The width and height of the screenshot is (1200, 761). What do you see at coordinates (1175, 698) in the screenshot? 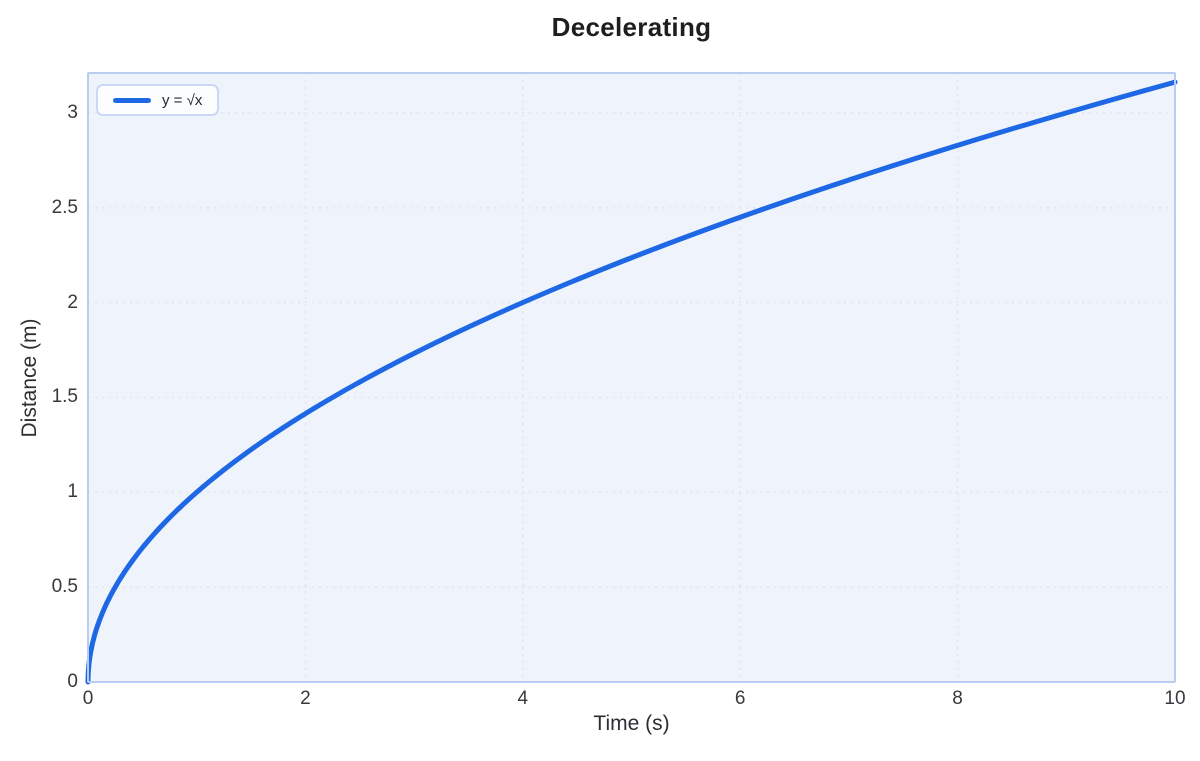
I see `x-tick-label: 10` at bounding box center [1175, 698].